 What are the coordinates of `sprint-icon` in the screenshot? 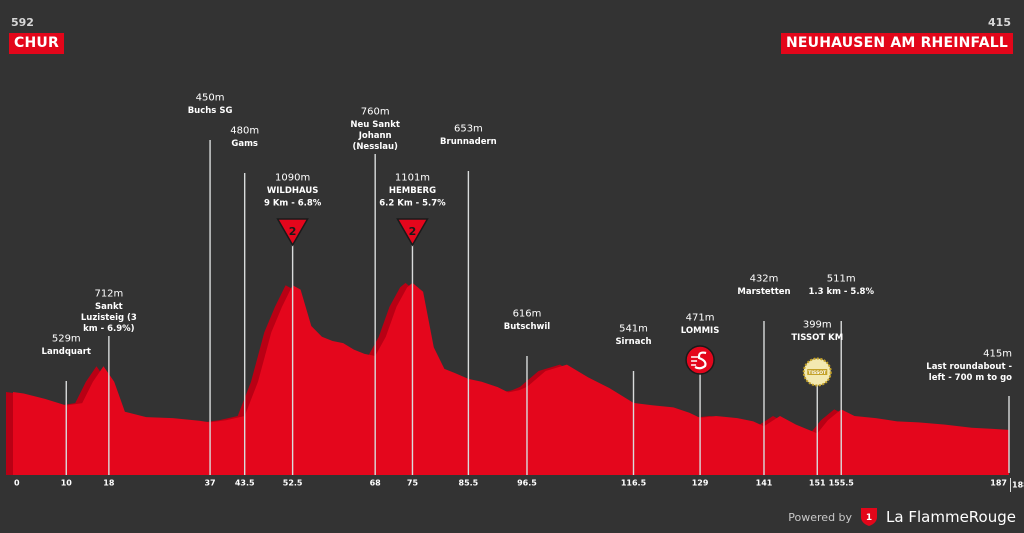 It's located at (700, 360).